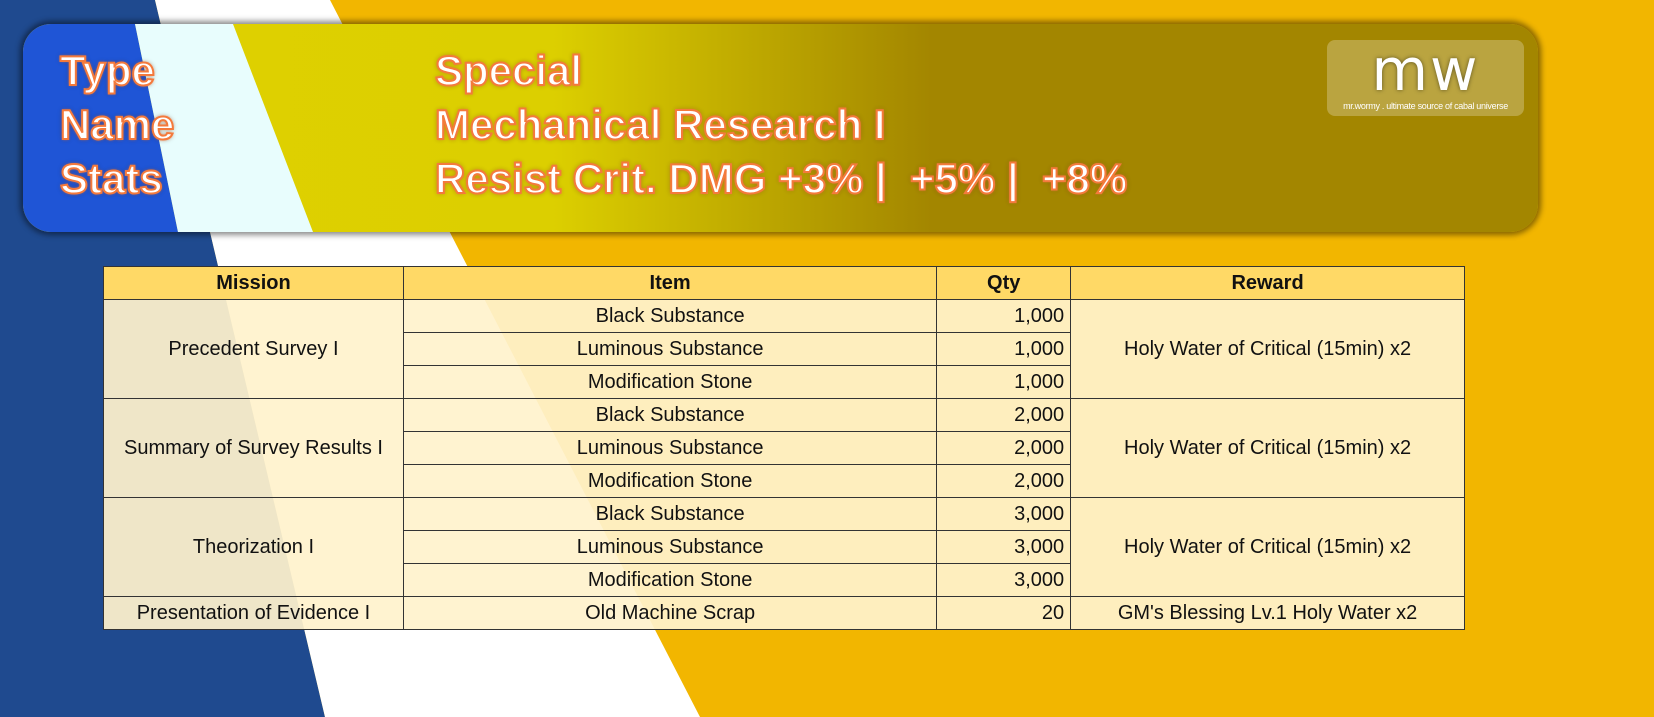 The height and width of the screenshot is (717, 1654). What do you see at coordinates (1004, 283) in the screenshot?
I see `col-qty: Qty` at bounding box center [1004, 283].